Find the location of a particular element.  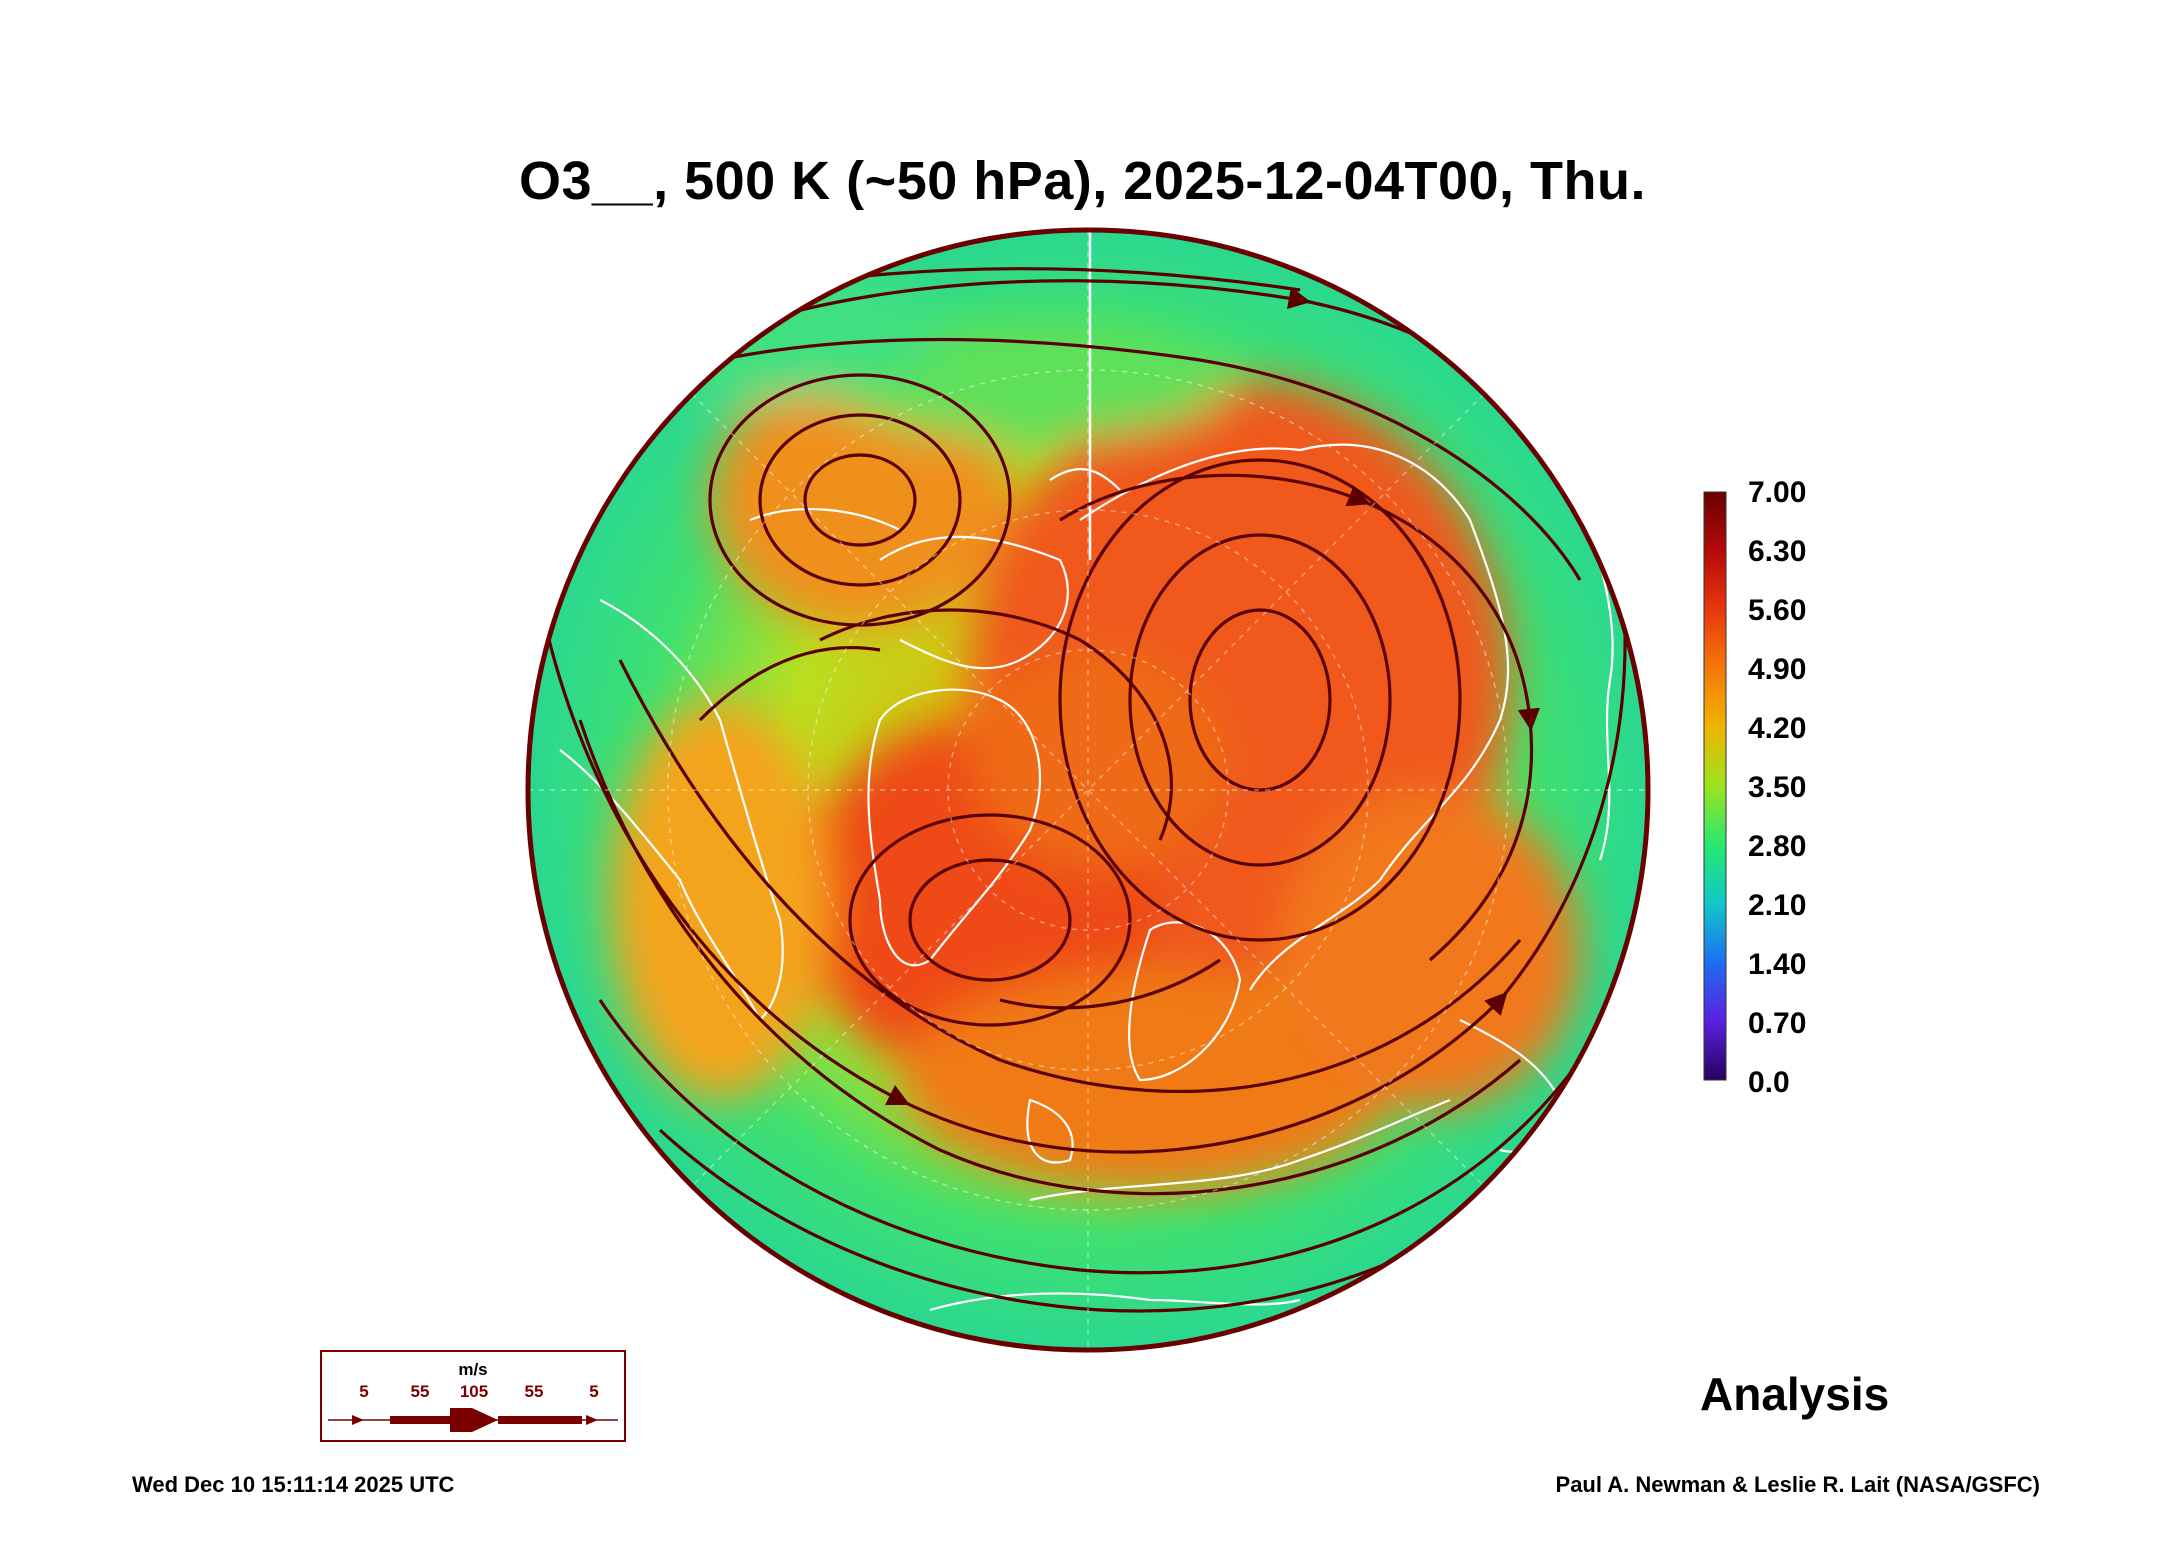

wind-speed-legend: m/s 5 55 105 55 5 is located at coordinates (473, 1396).